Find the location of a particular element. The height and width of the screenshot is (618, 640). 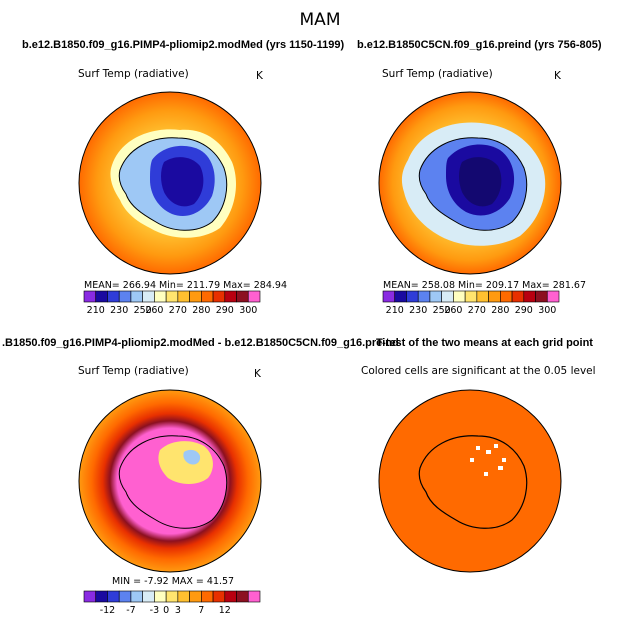

panel1-units: K is located at coordinates (259, 76).